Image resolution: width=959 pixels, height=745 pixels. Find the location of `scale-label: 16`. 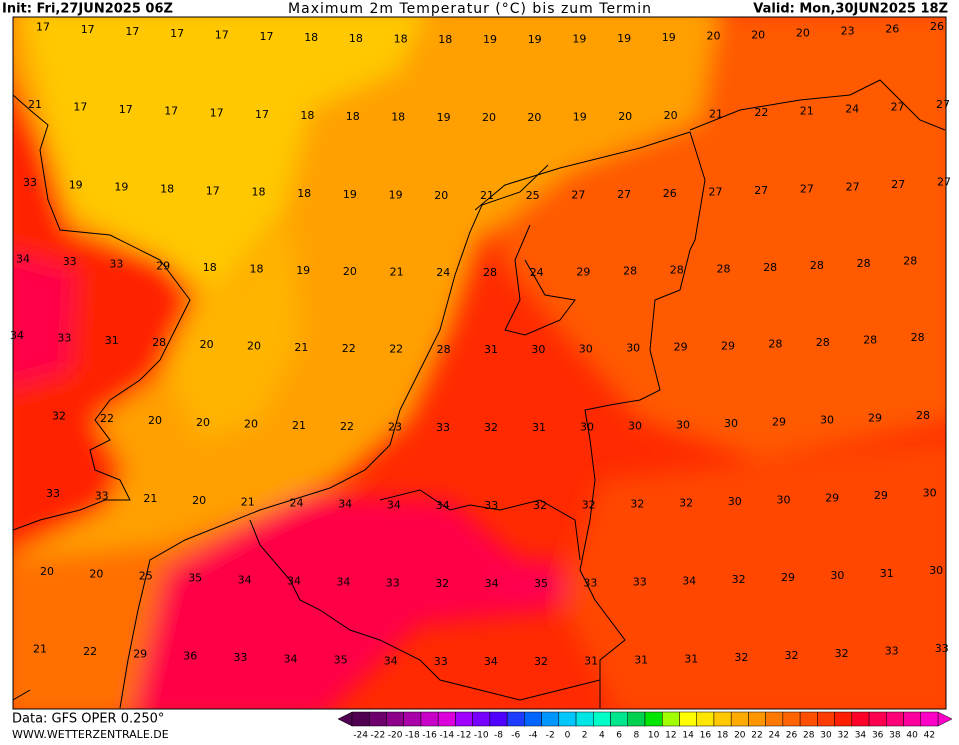

scale-label: 16 is located at coordinates (706, 736).